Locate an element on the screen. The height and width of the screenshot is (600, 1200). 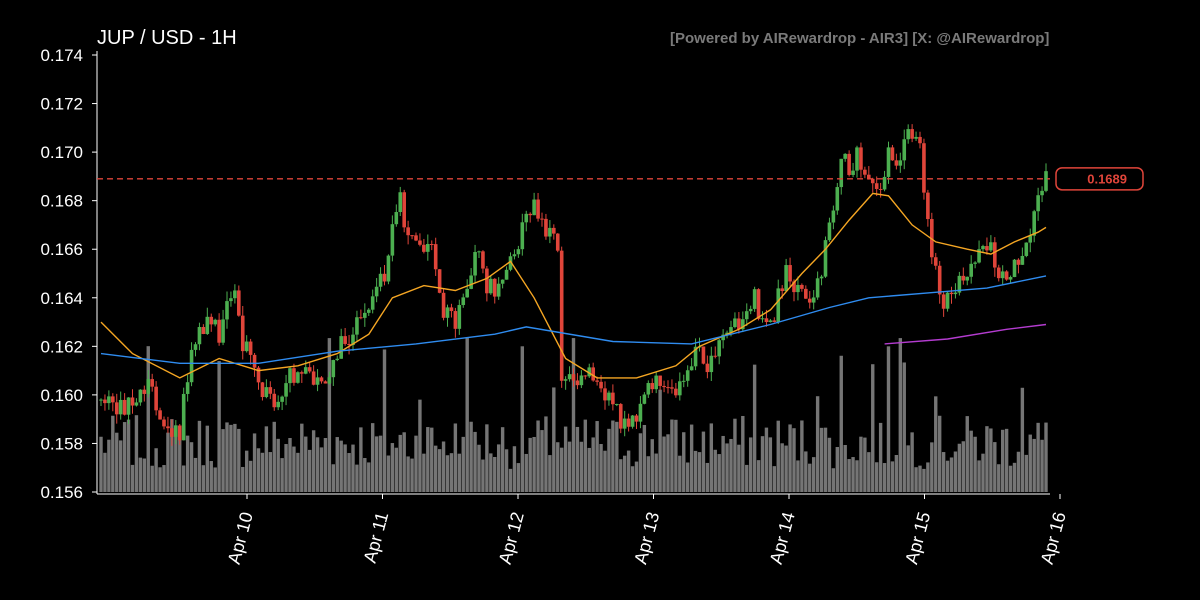
x-tick-label: Apr 14 is located at coordinates (782, 538).